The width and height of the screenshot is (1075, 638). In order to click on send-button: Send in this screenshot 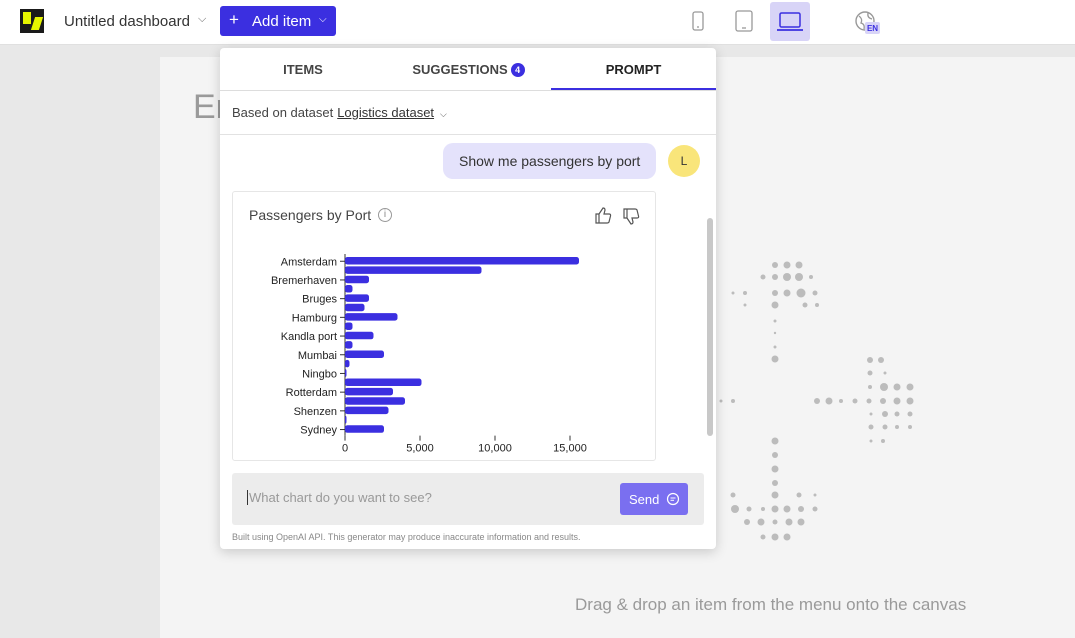, I will do `click(654, 499)`.